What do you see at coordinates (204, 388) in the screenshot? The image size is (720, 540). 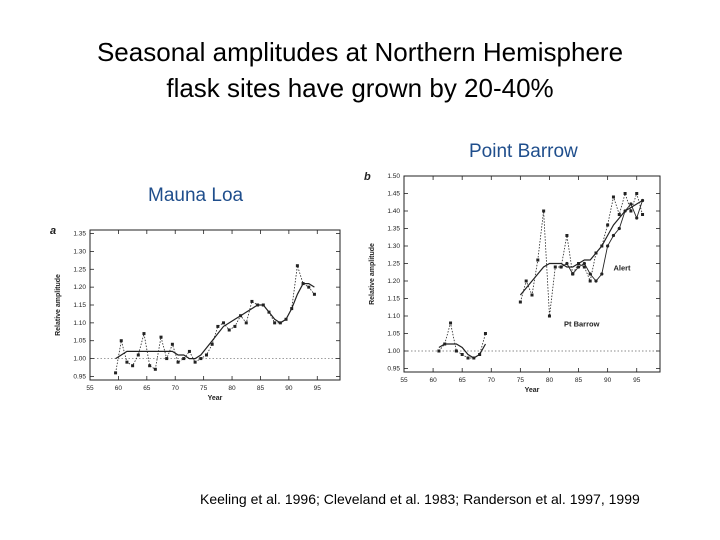 I see `x-tick-label: 75` at bounding box center [204, 388].